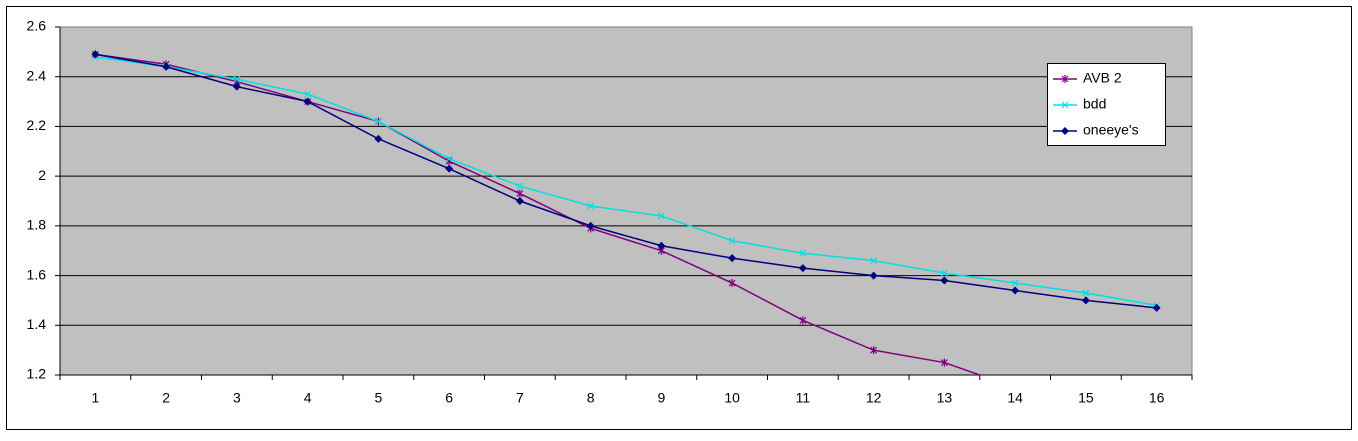  I want to click on x-tick-label: 7, so click(520, 398).